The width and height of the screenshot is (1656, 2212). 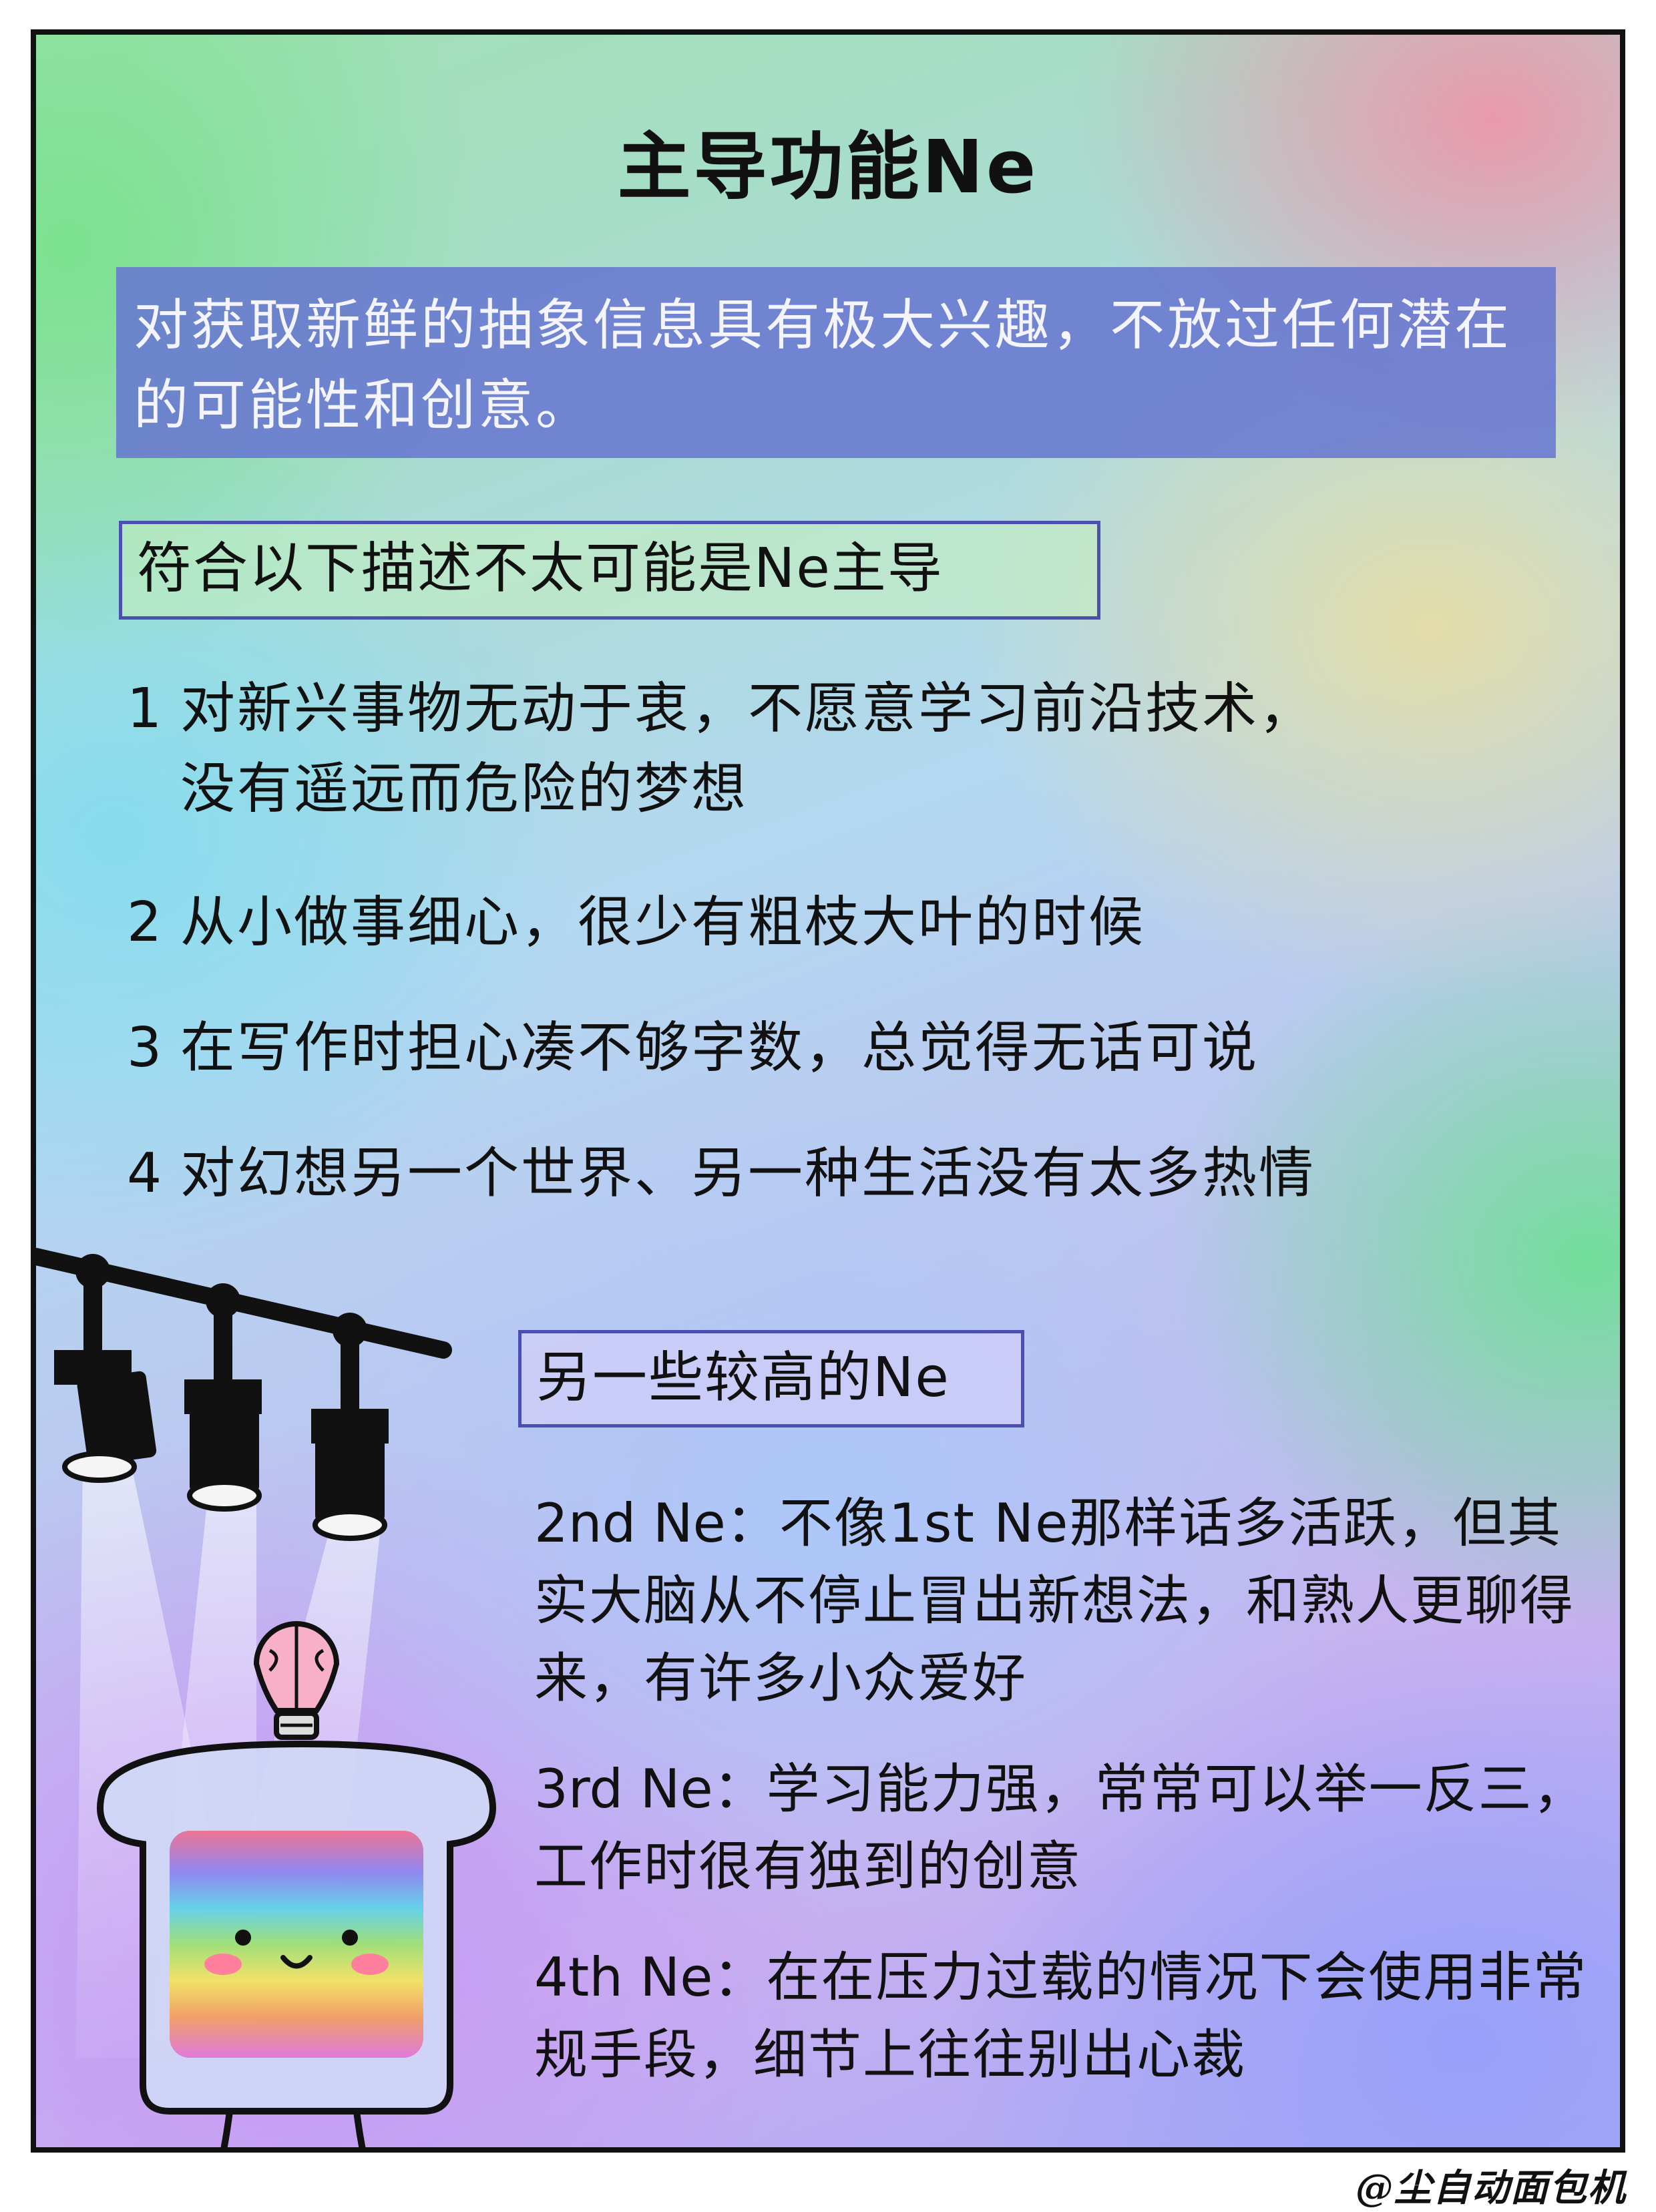 I want to click on higher-ne-heading: 另一些较高的Ne, so click(x=771, y=1378).